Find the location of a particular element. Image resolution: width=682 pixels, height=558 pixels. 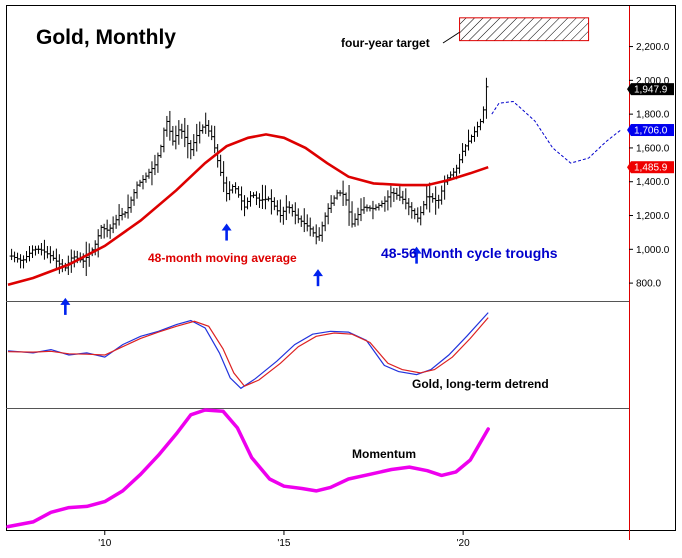

detrend-label: Gold, long-term detrend is located at coordinates (480, 384).